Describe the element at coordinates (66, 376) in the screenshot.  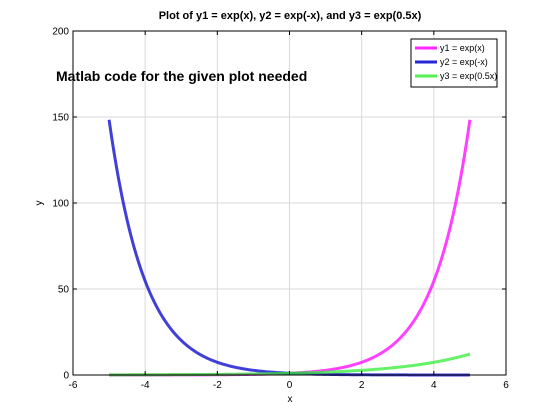
I see `y-tick-label: 0` at that location.